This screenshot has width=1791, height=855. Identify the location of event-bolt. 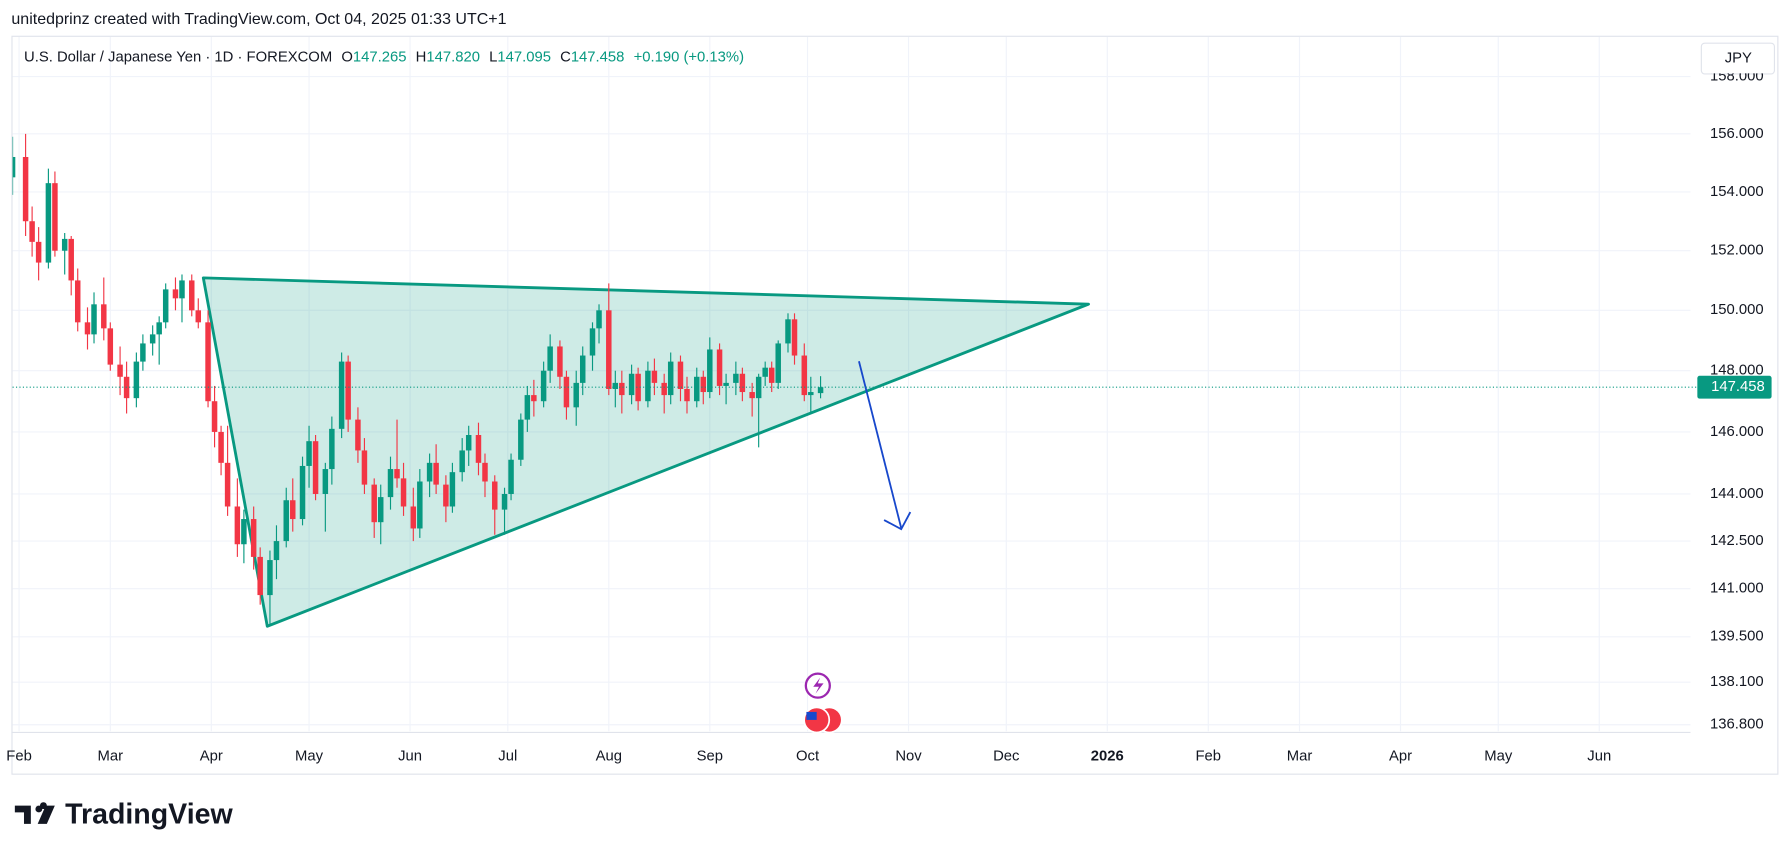
(818, 685).